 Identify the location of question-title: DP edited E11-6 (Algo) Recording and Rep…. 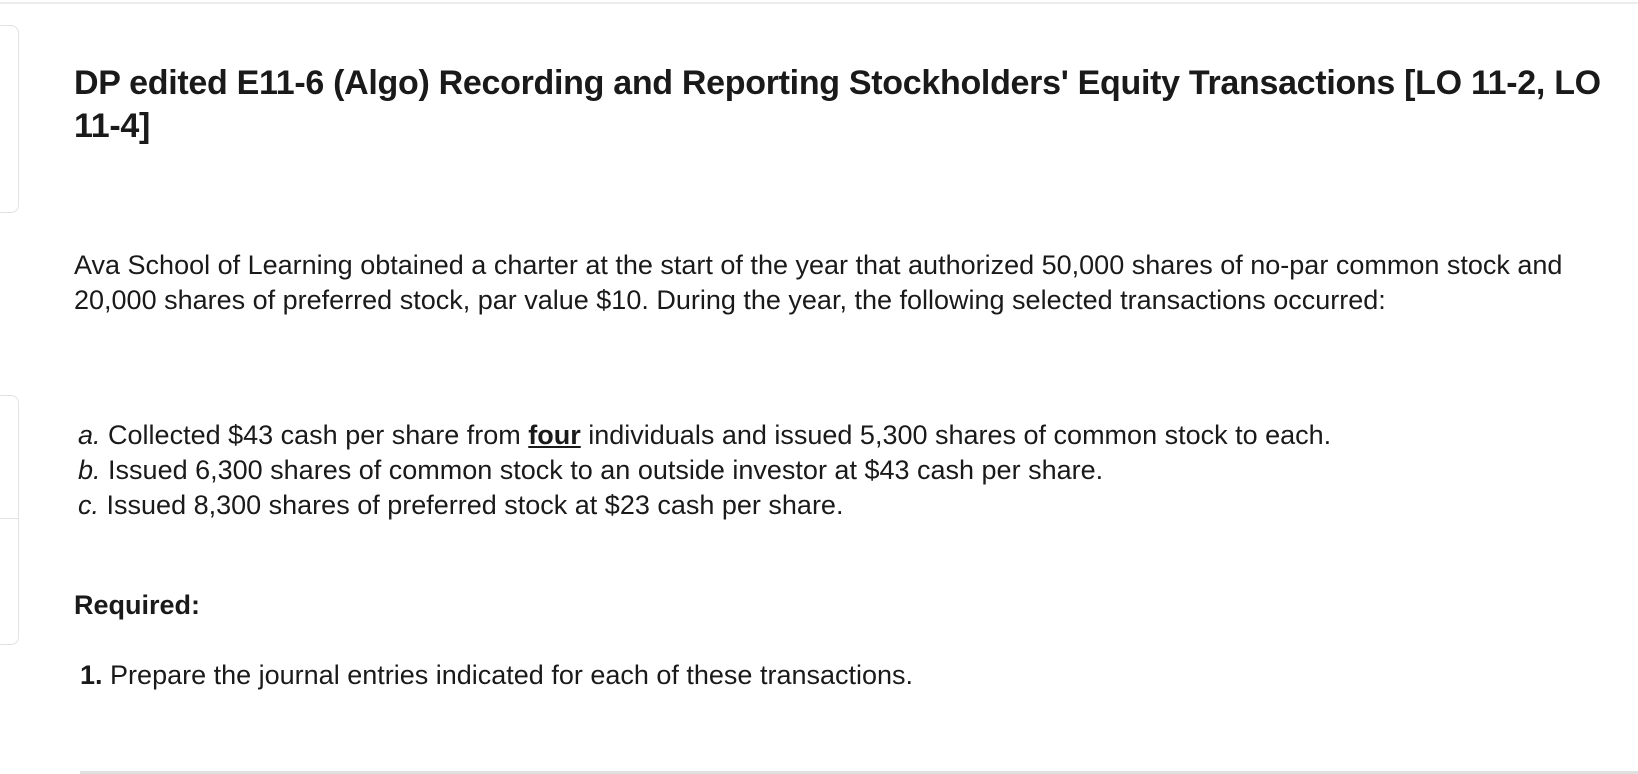
(837, 104).